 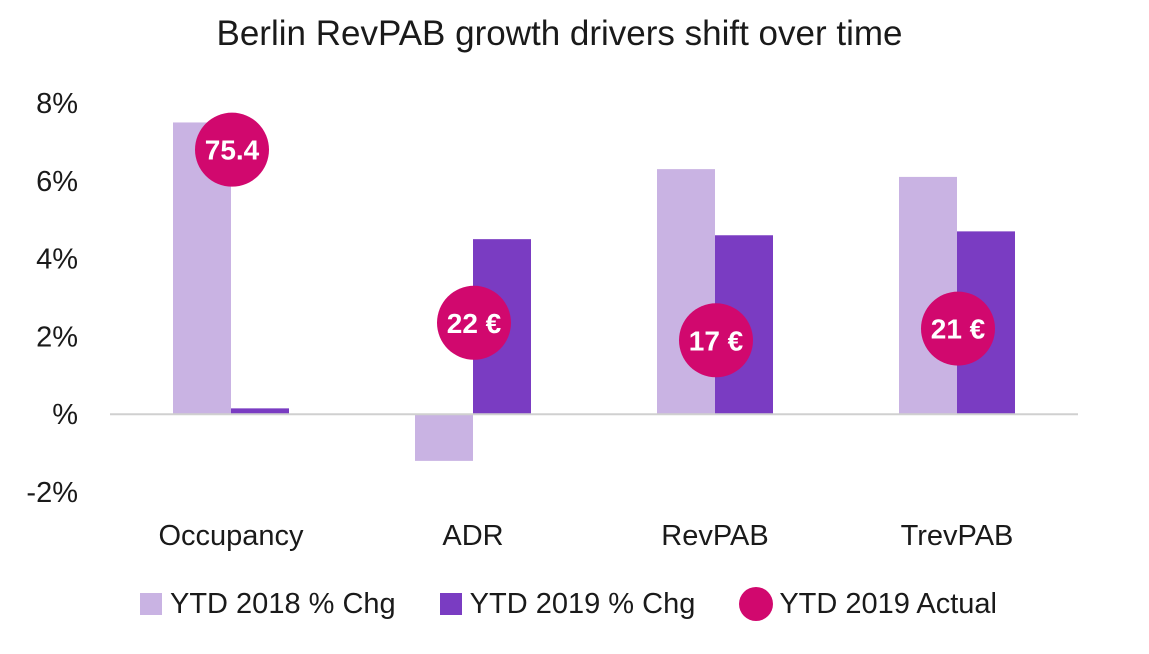 I want to click on legend-swatch-2018, so click(x=151, y=604).